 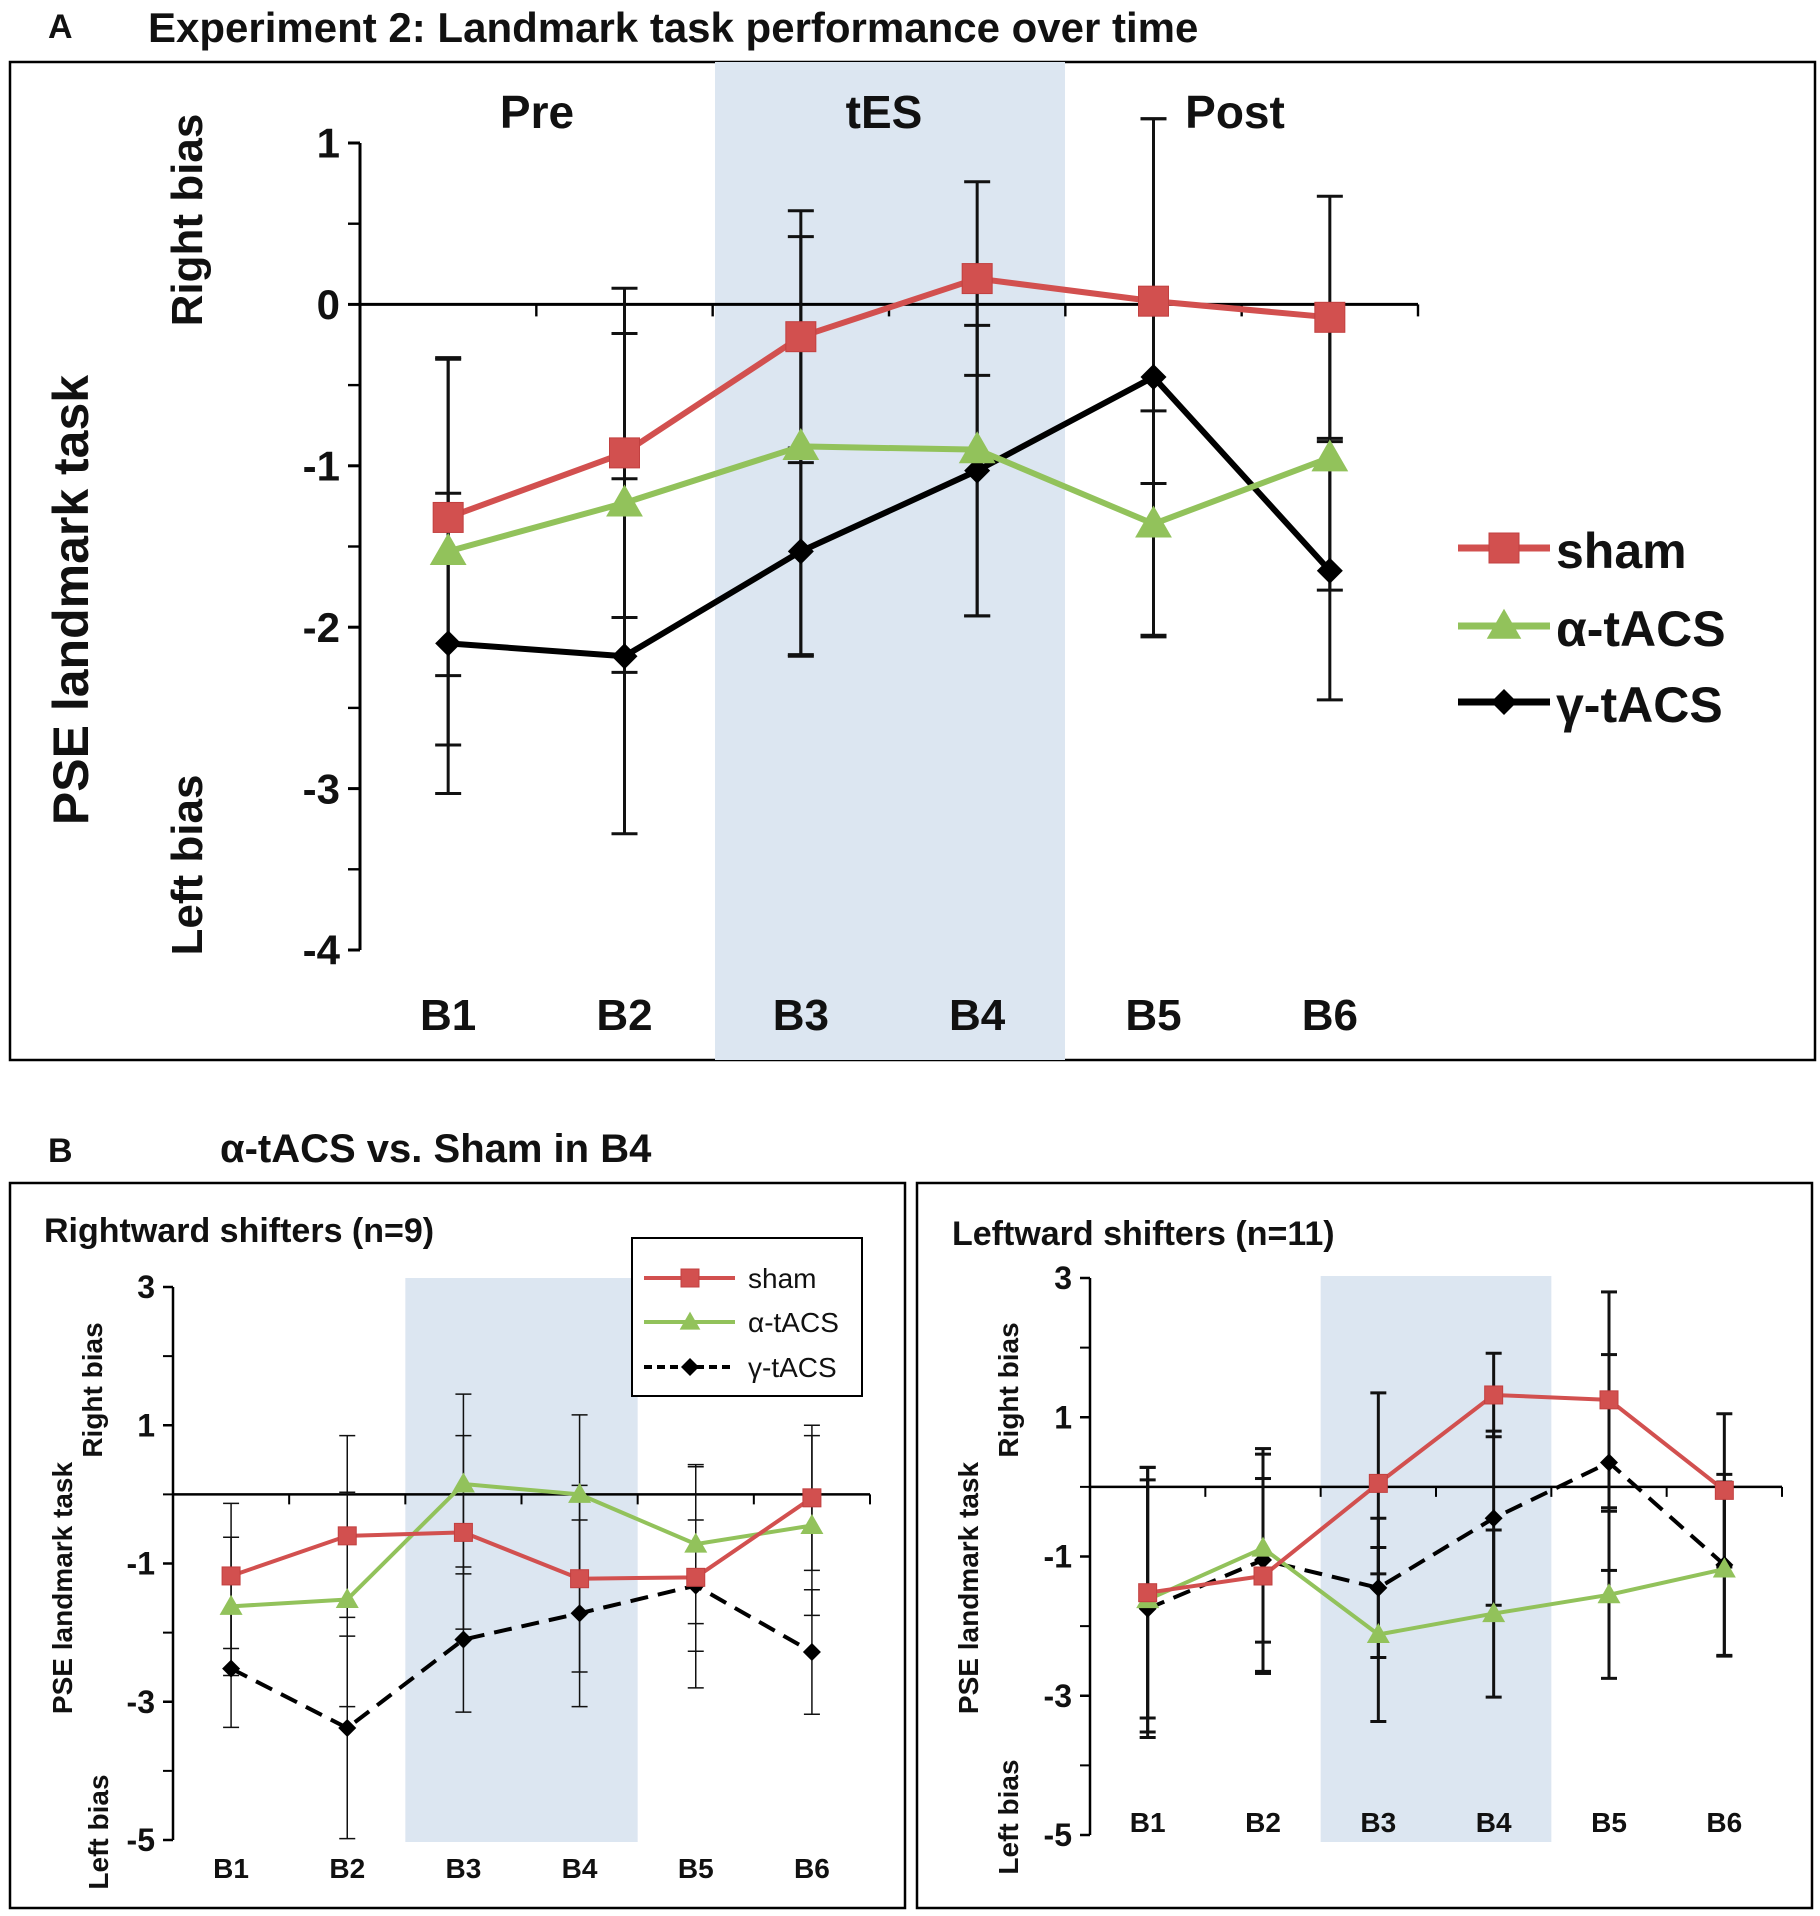 What do you see at coordinates (521, 1657) in the screenshot?
I see `series-line-gamma` at bounding box center [521, 1657].